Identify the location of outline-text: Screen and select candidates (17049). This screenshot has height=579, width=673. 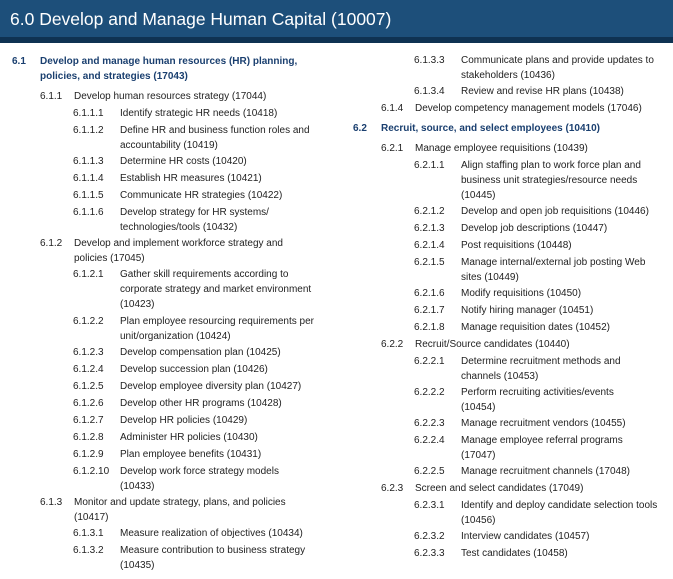
(499, 488).